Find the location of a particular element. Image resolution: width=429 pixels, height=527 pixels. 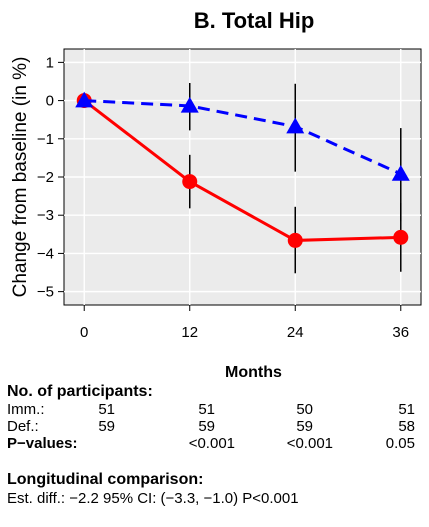

x-tick-label: 36 is located at coordinates (400, 332).